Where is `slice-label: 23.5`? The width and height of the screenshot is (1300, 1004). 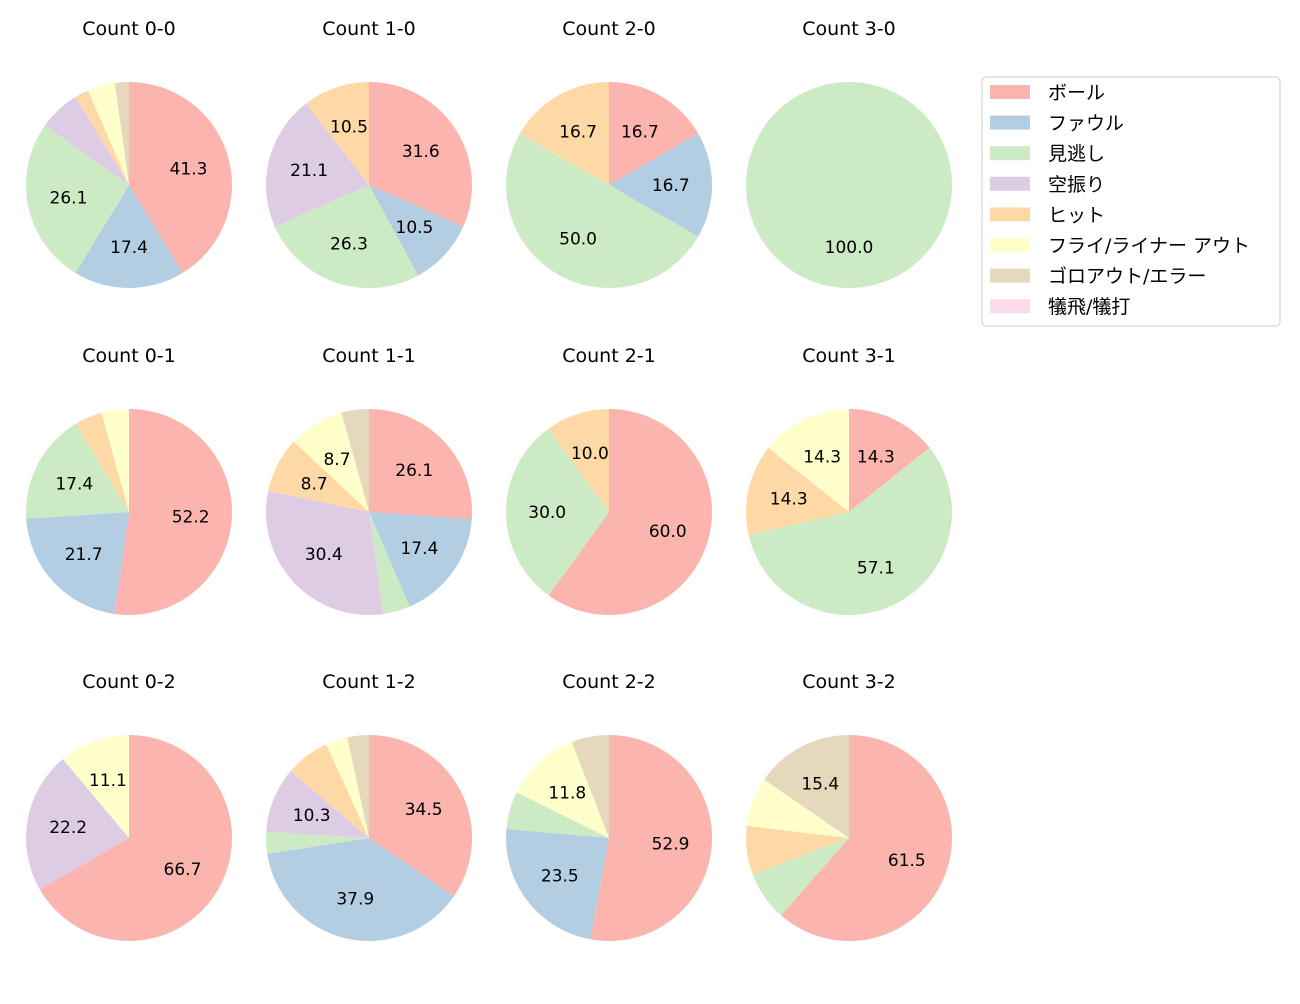 slice-label: 23.5 is located at coordinates (560, 876).